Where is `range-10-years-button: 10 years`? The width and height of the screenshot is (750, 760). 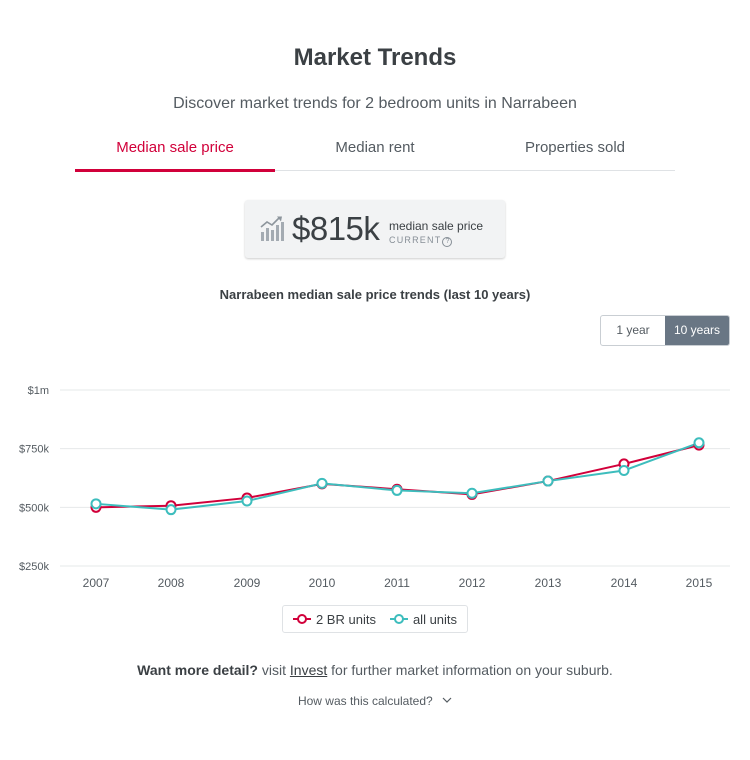 range-10-years-button: 10 years is located at coordinates (697, 330).